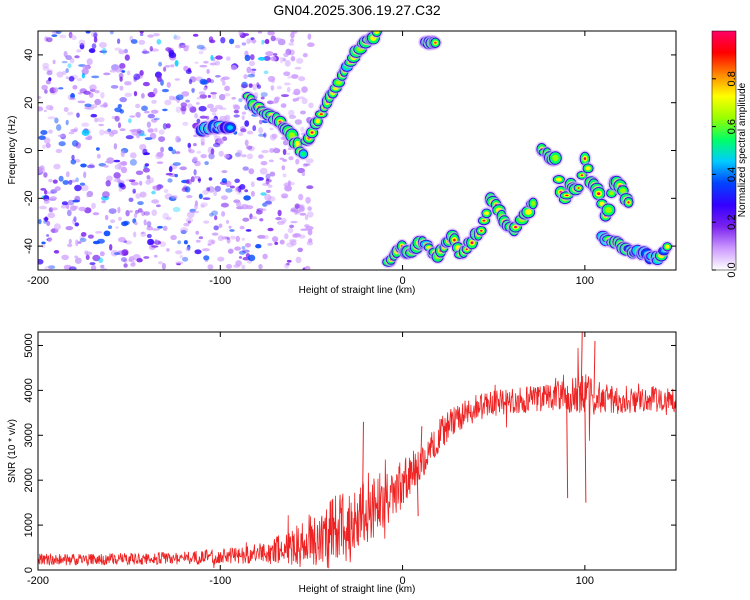  What do you see at coordinates (742, 149) in the screenshot?
I see `colorbar-label: Normalized spectral amplitude` at bounding box center [742, 149].